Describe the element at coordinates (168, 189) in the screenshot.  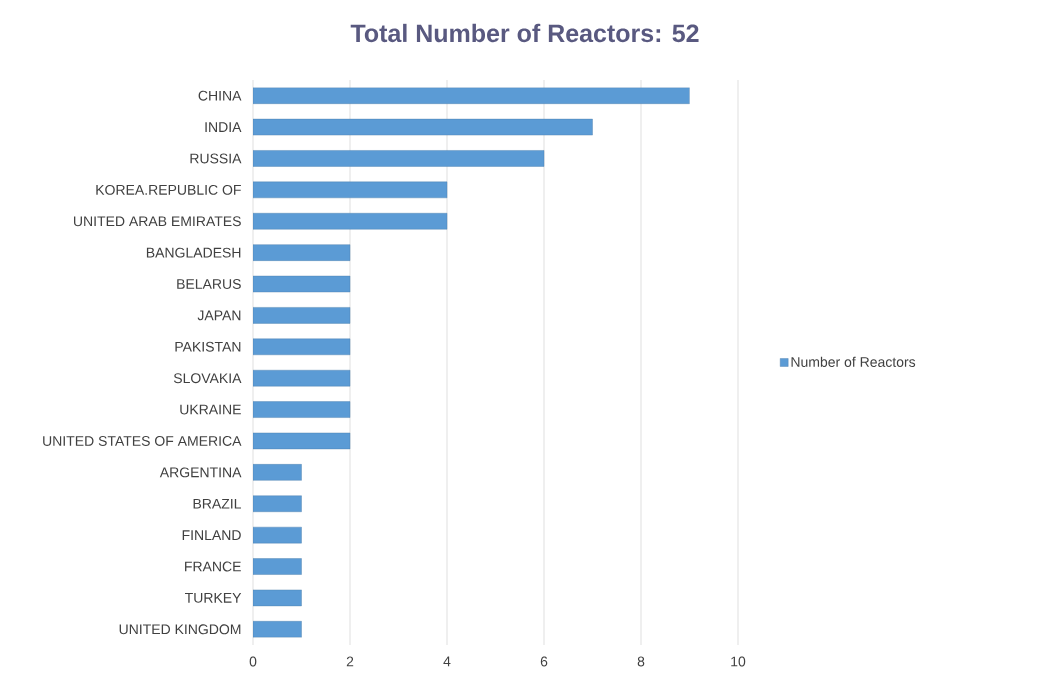
I see `y-tick-label: KOREA.REPUBLIC OF` at that location.